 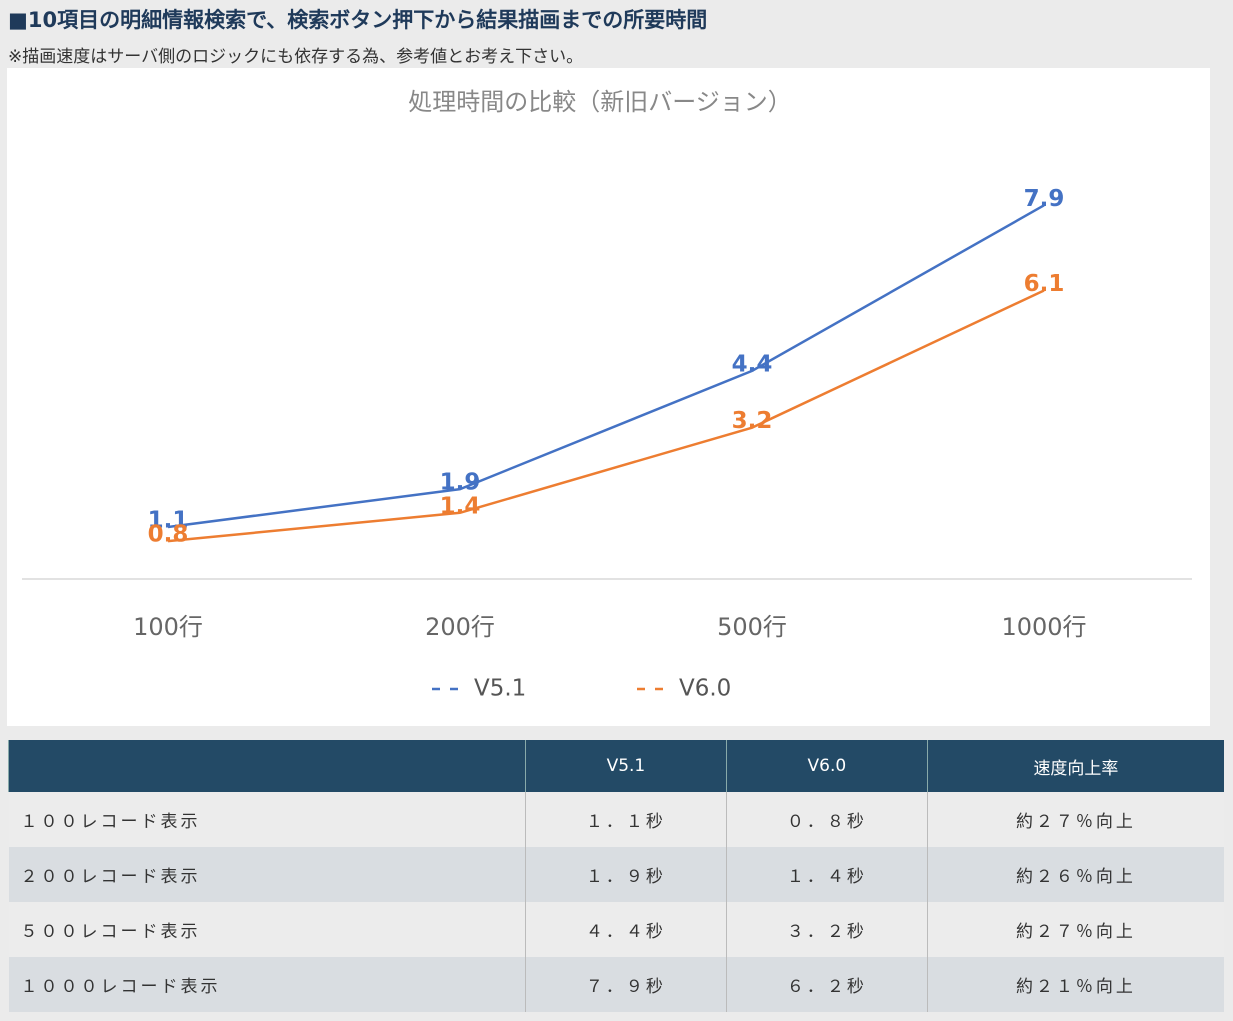 What do you see at coordinates (460, 483) in the screenshot?
I see `data-label: 1.9` at bounding box center [460, 483].